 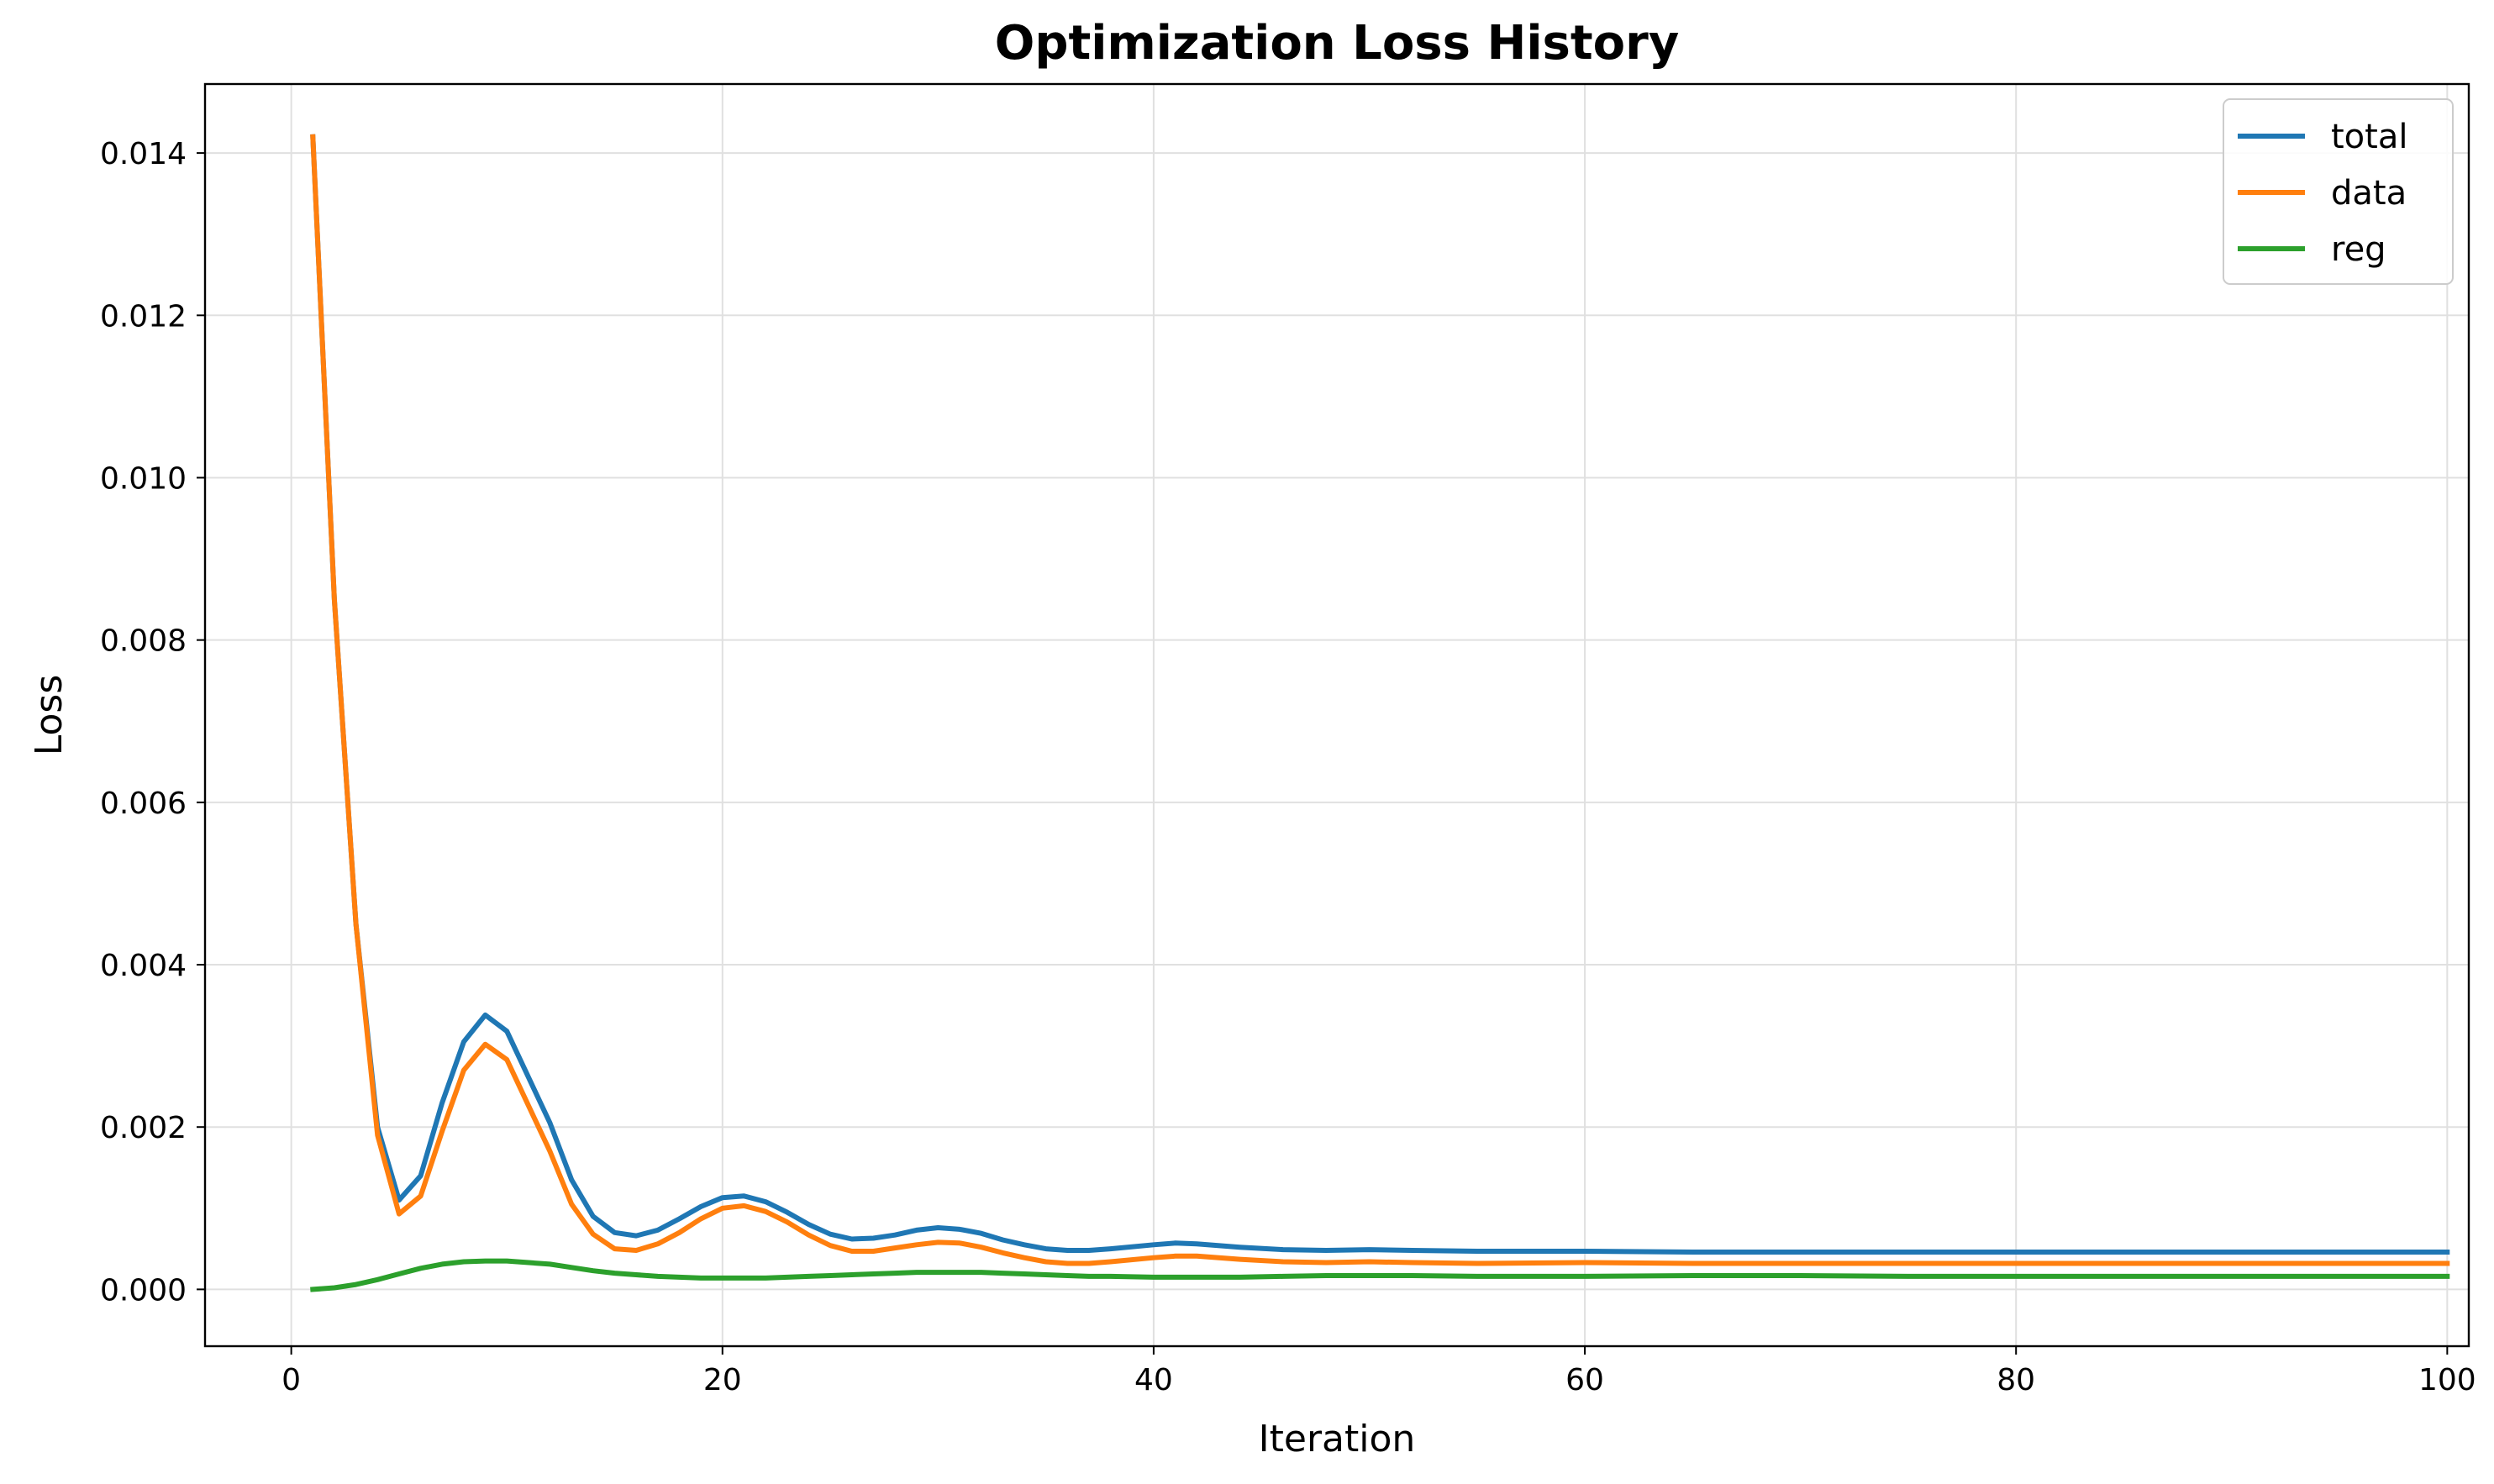 What do you see at coordinates (143, 479) in the screenshot?
I see `y-tick-label: 0.010` at bounding box center [143, 479].